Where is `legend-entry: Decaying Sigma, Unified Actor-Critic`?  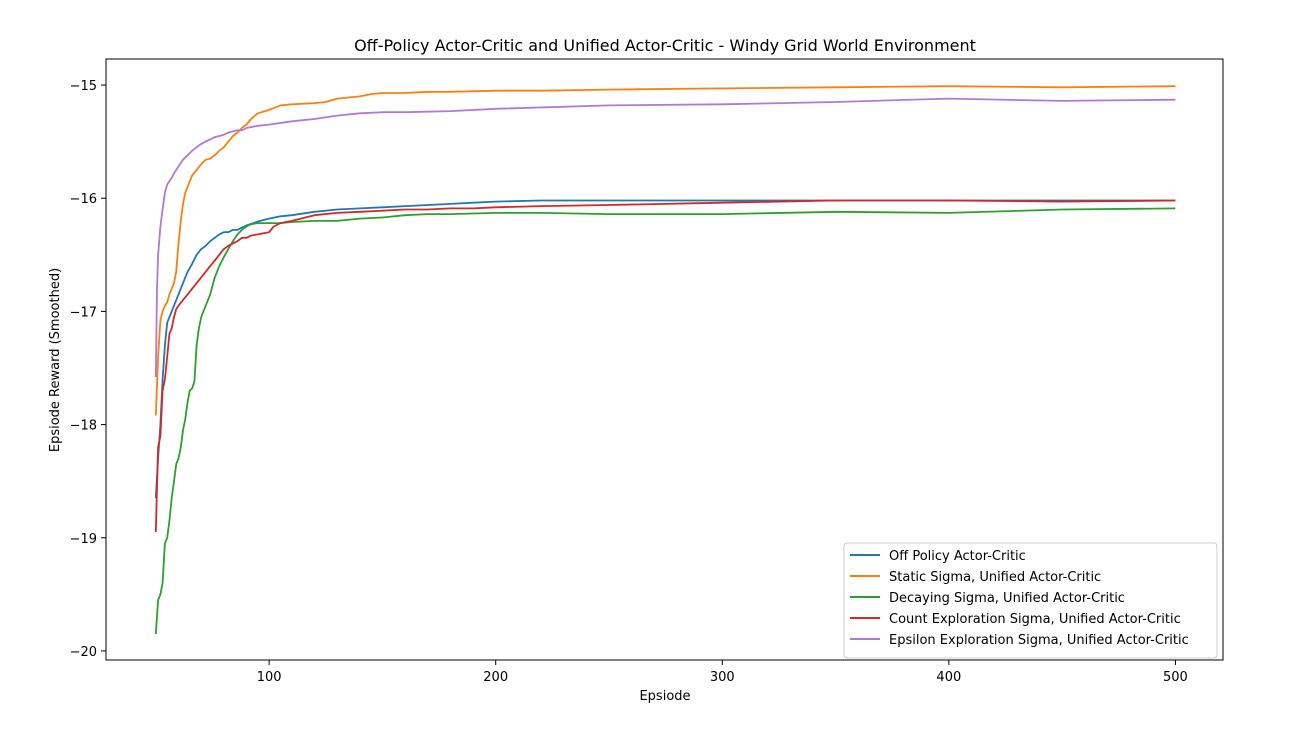 legend-entry: Decaying Sigma, Unified Actor-Critic is located at coordinates (1007, 598).